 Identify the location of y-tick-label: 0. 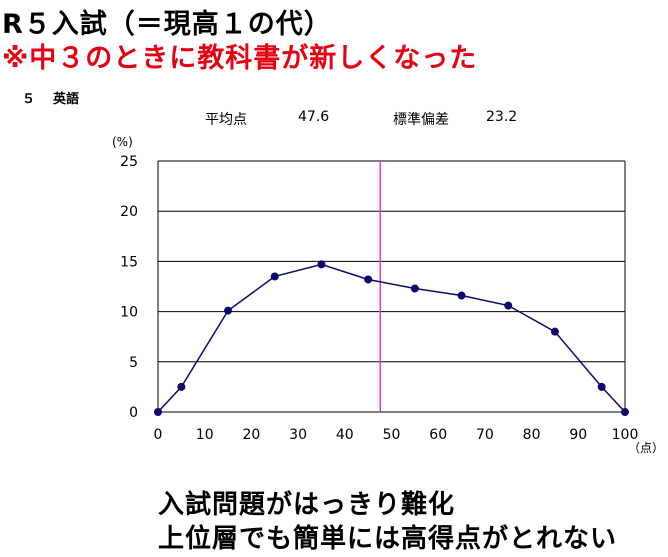
(133, 413).